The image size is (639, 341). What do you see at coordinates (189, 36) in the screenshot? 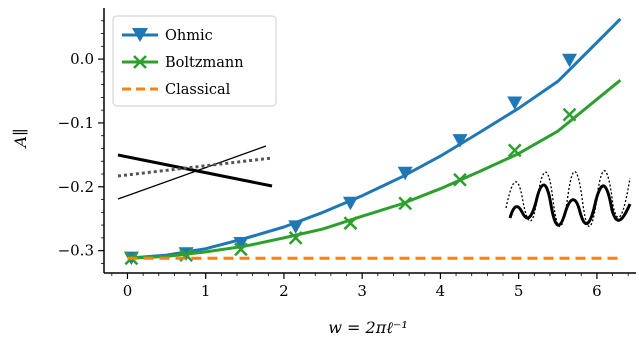
I see `legend-label-ohmic: Ohmic` at bounding box center [189, 36].